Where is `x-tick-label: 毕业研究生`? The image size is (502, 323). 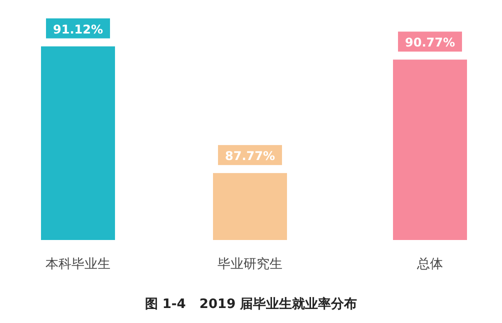
x-tick-label: 毕业研究生 is located at coordinates (250, 264).